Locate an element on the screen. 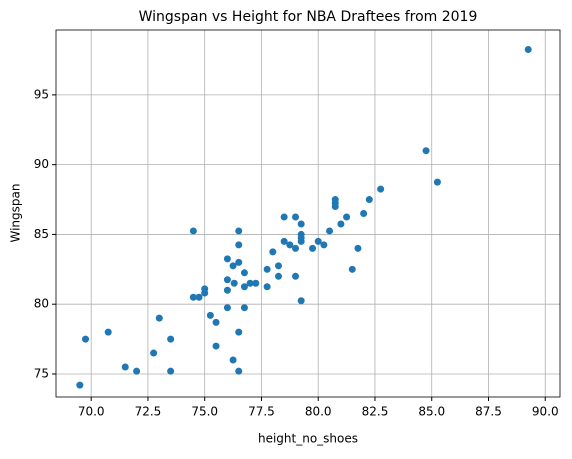  x-axis-label: height_no_shoes is located at coordinates (308, 439).